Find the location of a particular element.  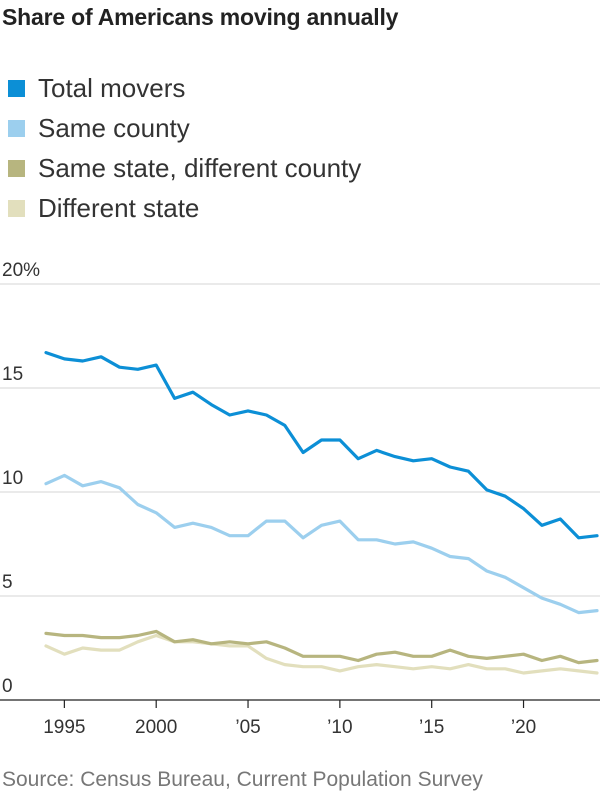

y-tick-label: 15 is located at coordinates (12, 374).